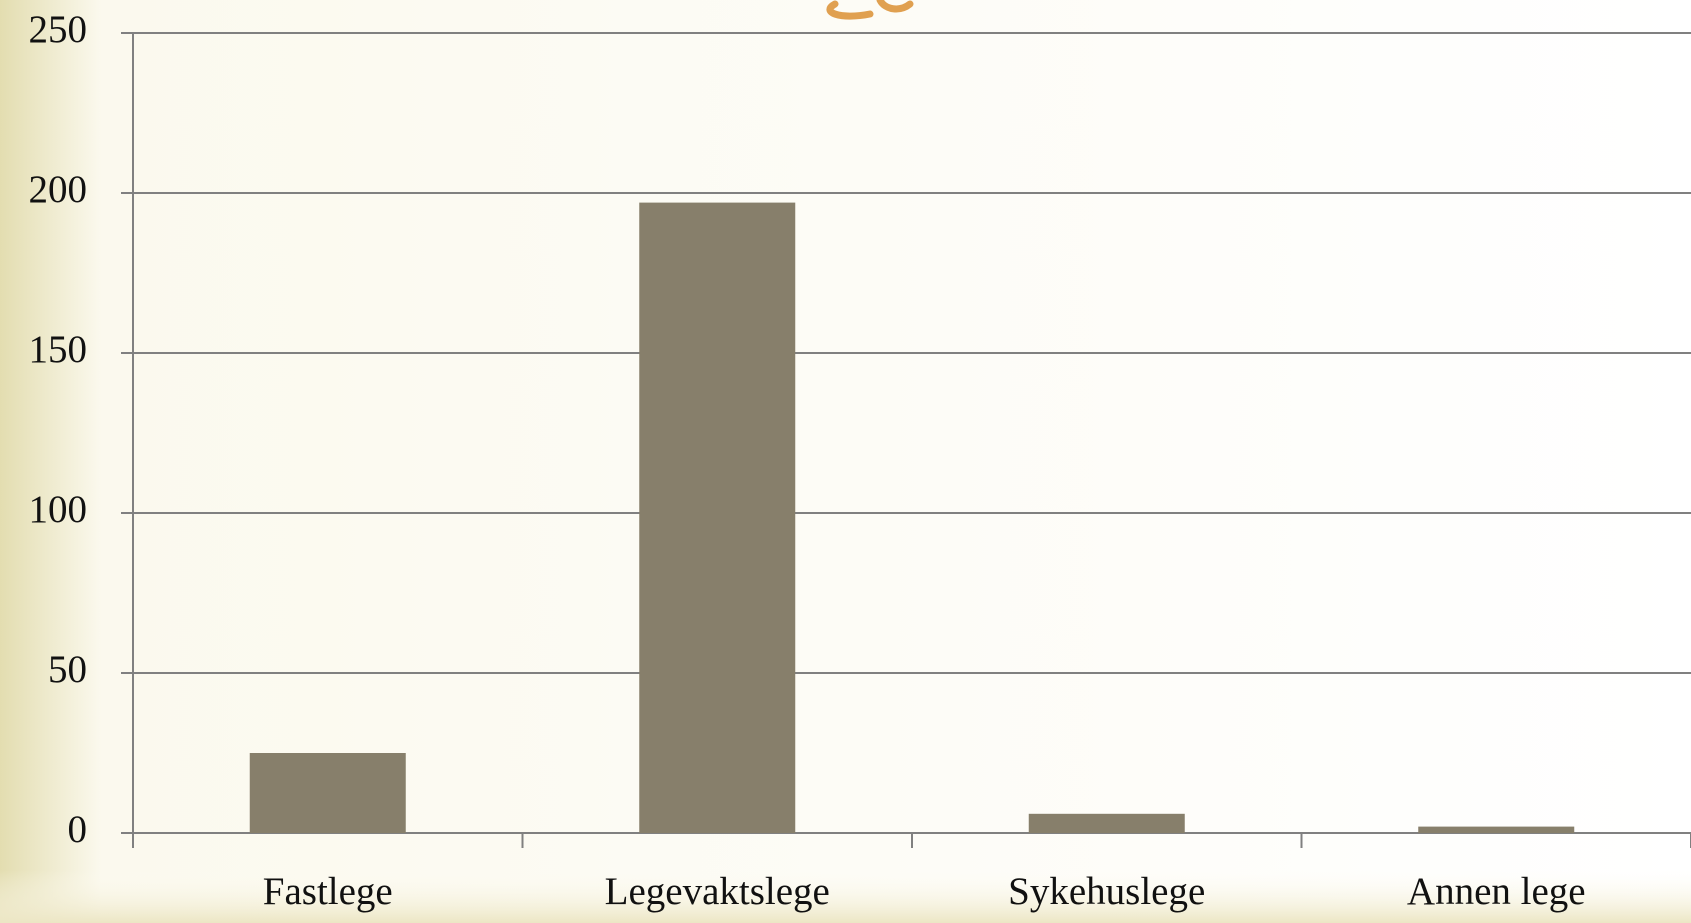 The image size is (1691, 923). Describe the element at coordinates (58, 349) in the screenshot. I see `y-tick-label: 150` at that location.